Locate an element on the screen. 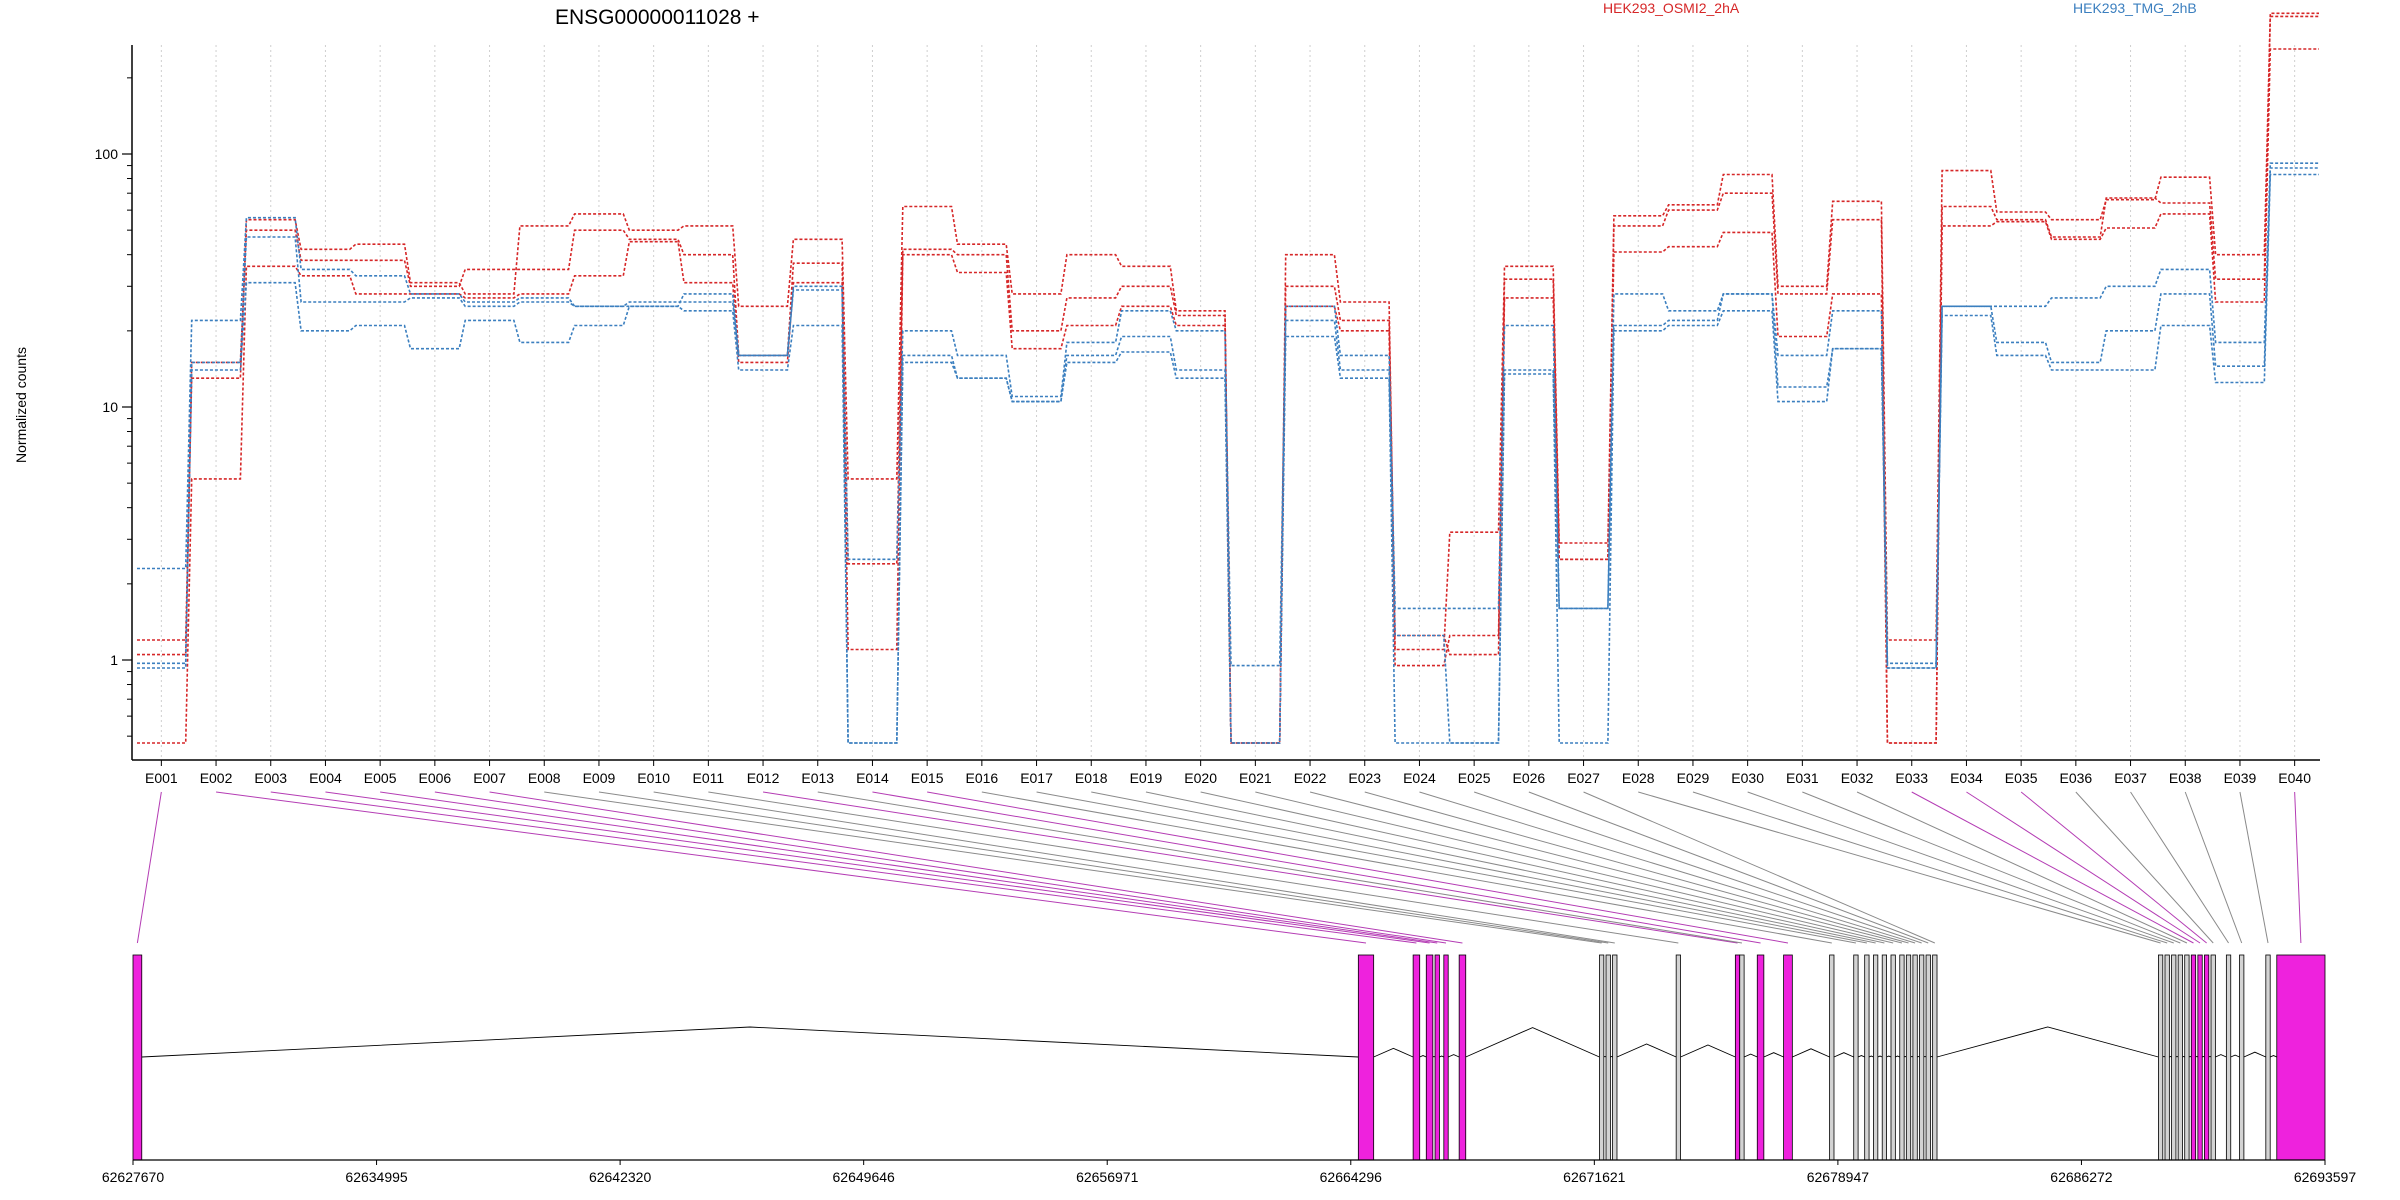  x-tick-label: E029 is located at coordinates (1693, 778).